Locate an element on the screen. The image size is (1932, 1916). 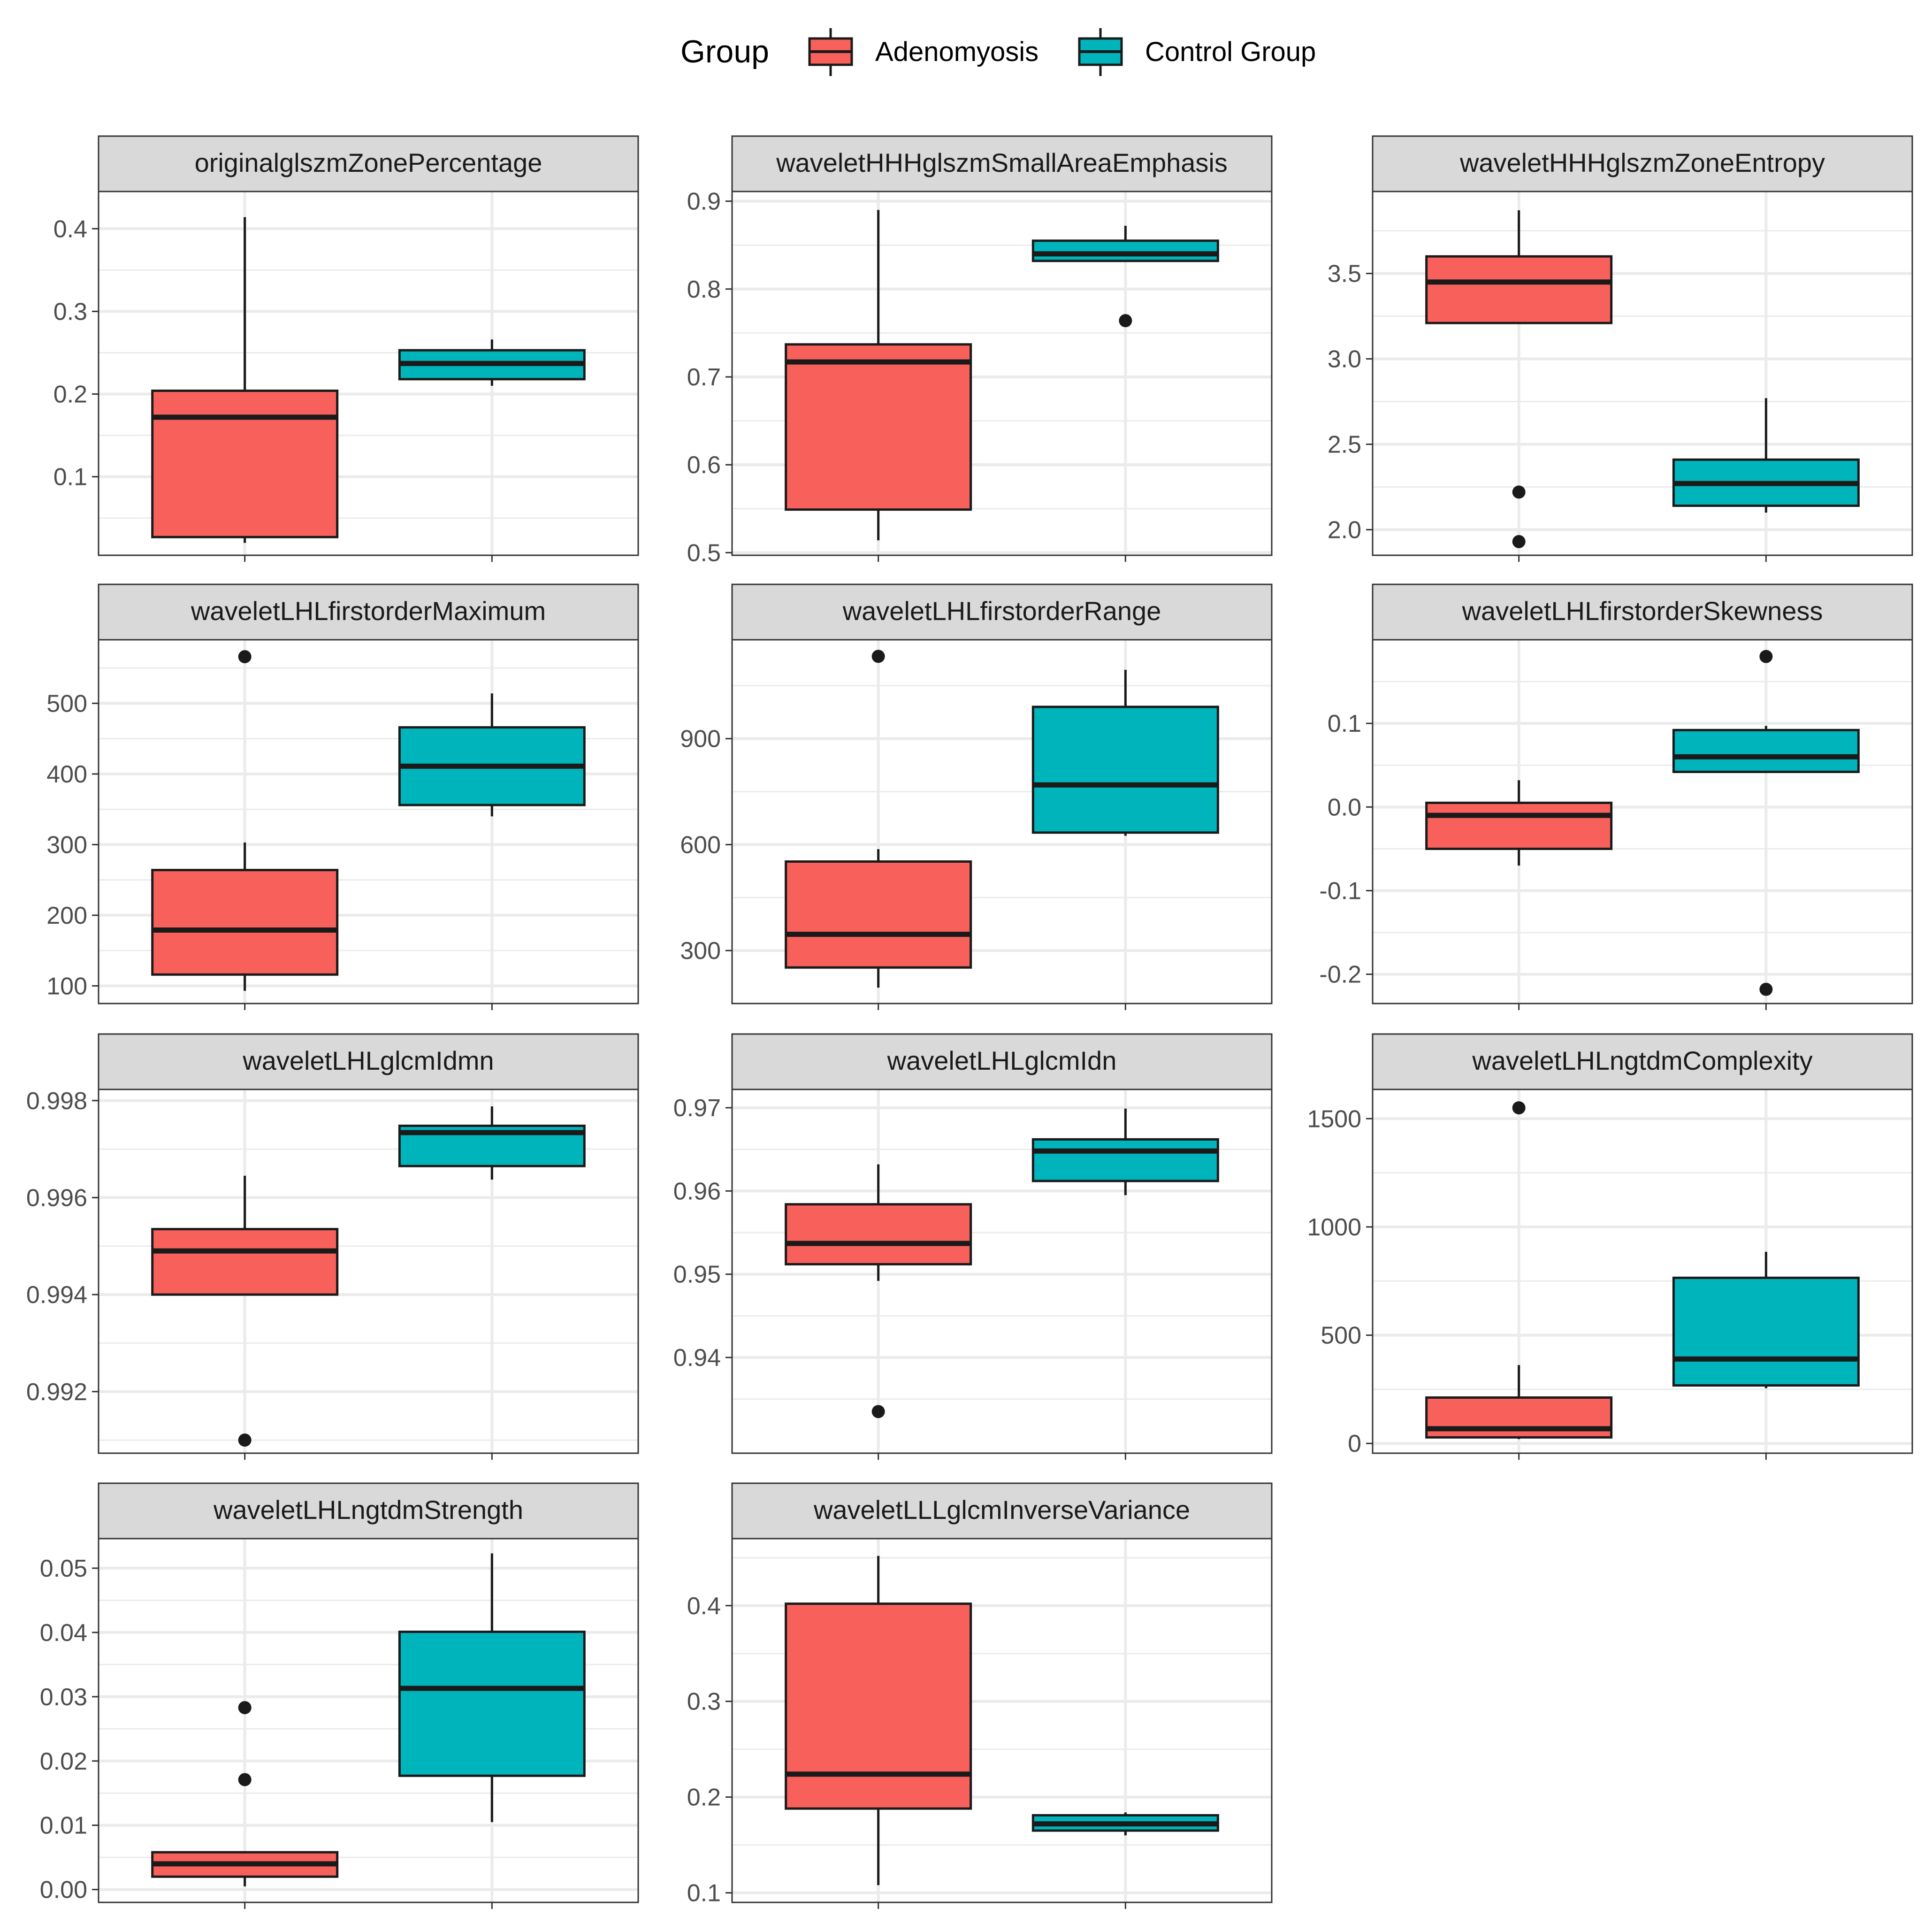
y-tick-label: 0.04 is located at coordinates (63, 1633).